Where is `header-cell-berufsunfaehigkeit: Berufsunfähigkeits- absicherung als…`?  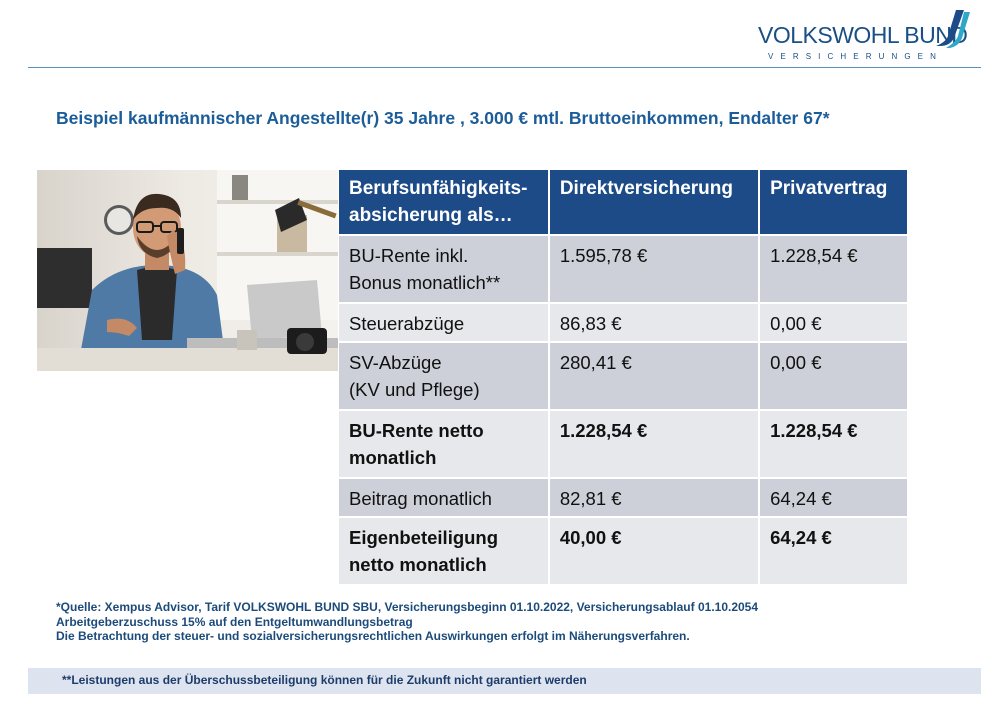
header-cell-berufsunfaehigkeit: Berufsunfähigkeits- absicherung als… is located at coordinates (444, 203).